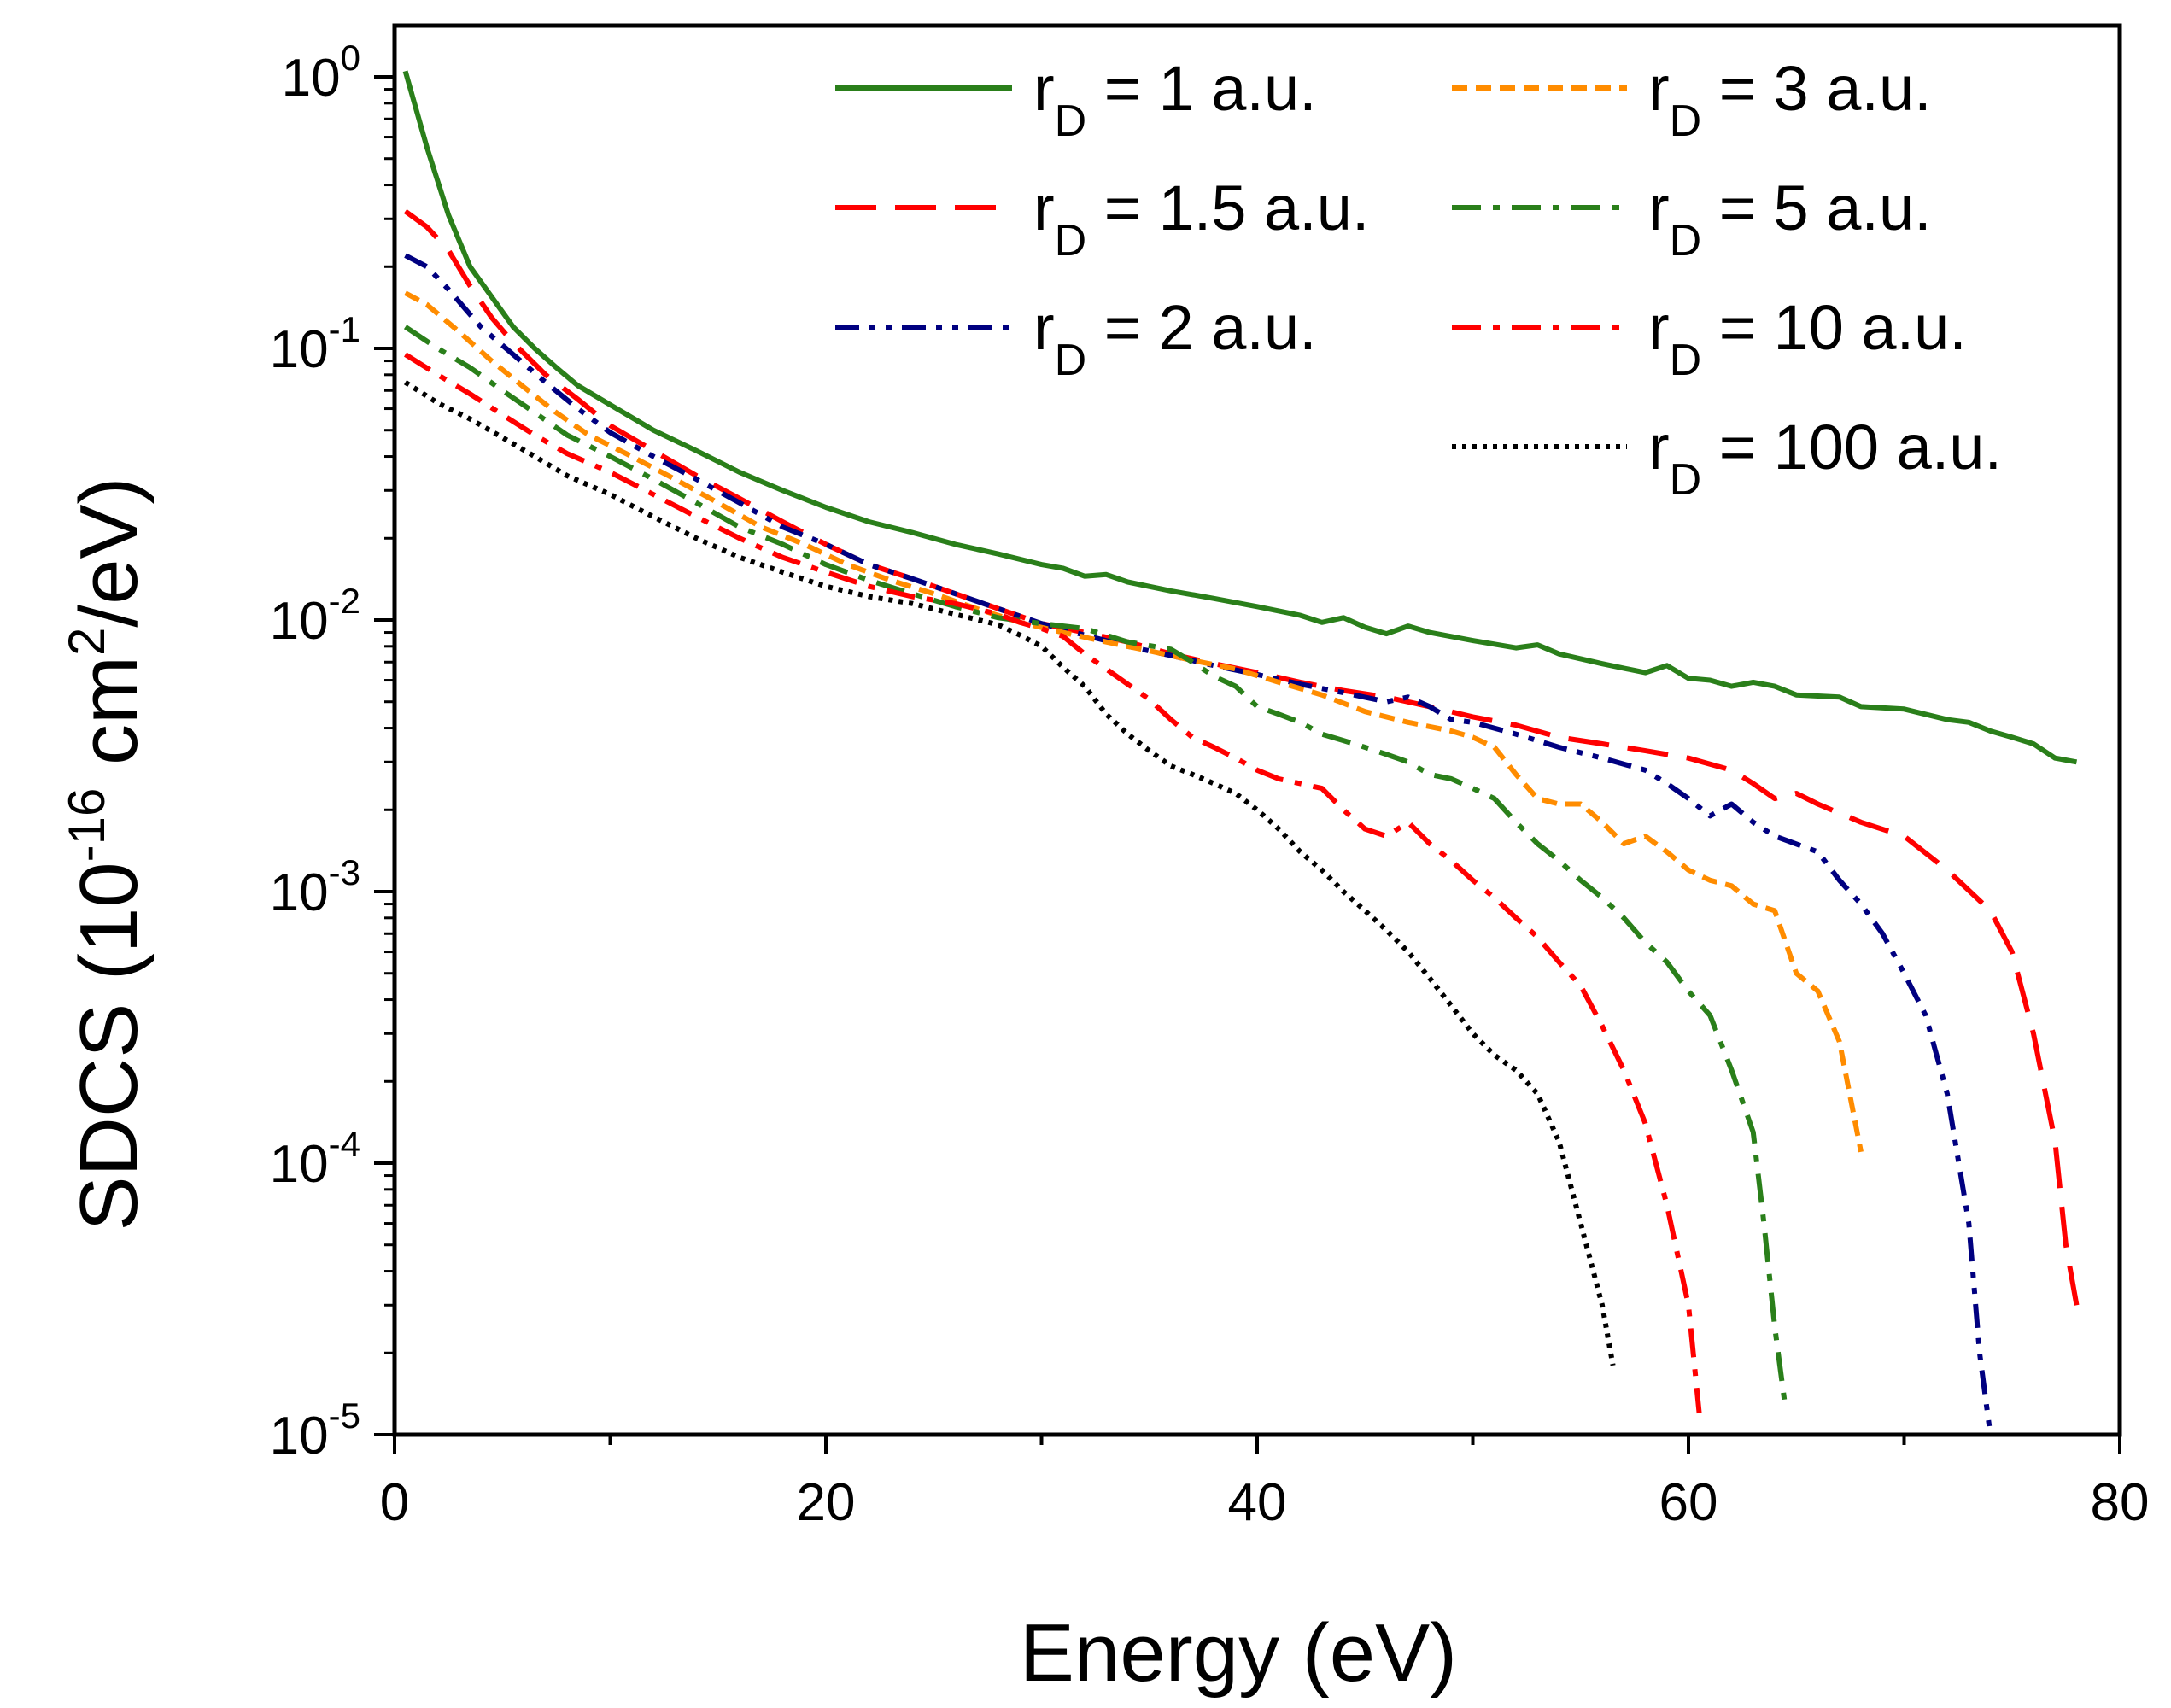 Image resolution: width=2171 pixels, height=1708 pixels. I want to click on x-axis: 0 20 40 60 80, so click(1265, 1483).